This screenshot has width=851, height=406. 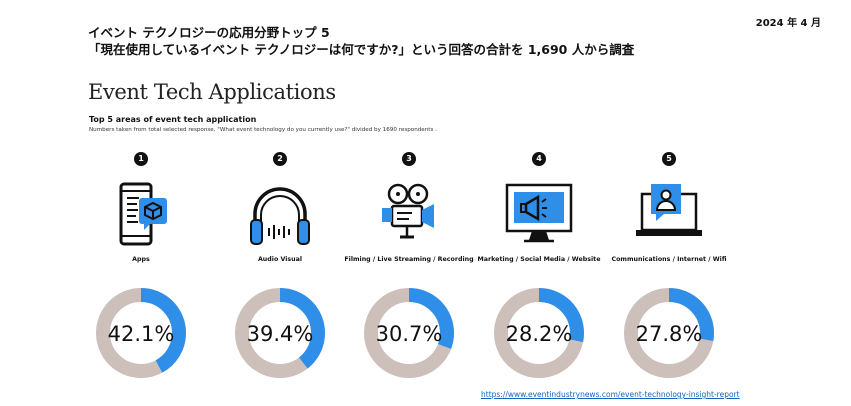 I want to click on rank-badge: 5, so click(x=669, y=159).